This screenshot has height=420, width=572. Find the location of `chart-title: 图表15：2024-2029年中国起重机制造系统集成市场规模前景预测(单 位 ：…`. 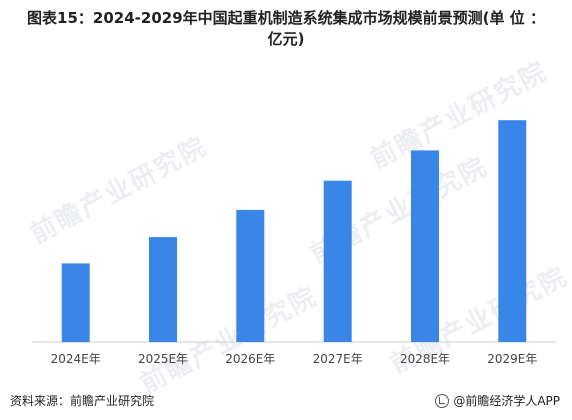

chart-title: 图表15：2024-2029年中国起重机制造系统集成市场规模前景预测(单 位 ：… is located at coordinates (286, 29).